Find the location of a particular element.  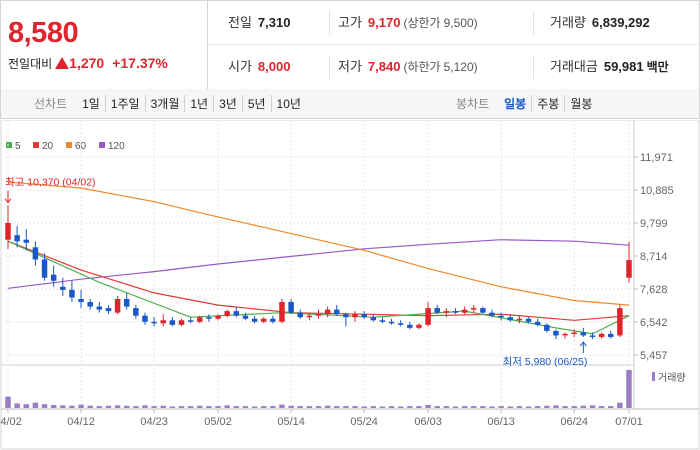

tab-3months: 3개월 is located at coordinates (164, 103).